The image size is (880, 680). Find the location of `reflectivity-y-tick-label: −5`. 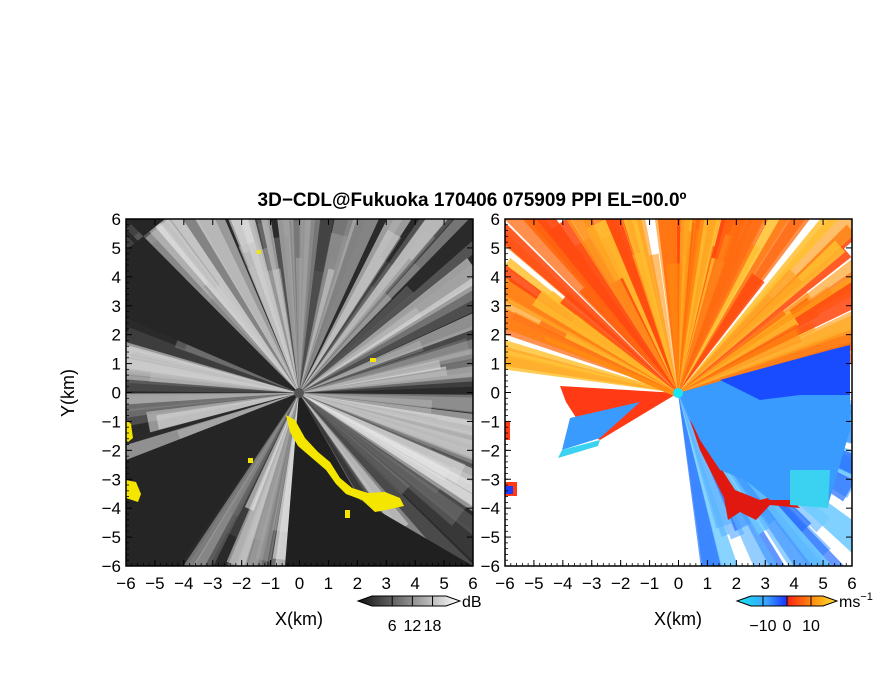

reflectivity-y-tick-label: −5 is located at coordinates (111, 537).